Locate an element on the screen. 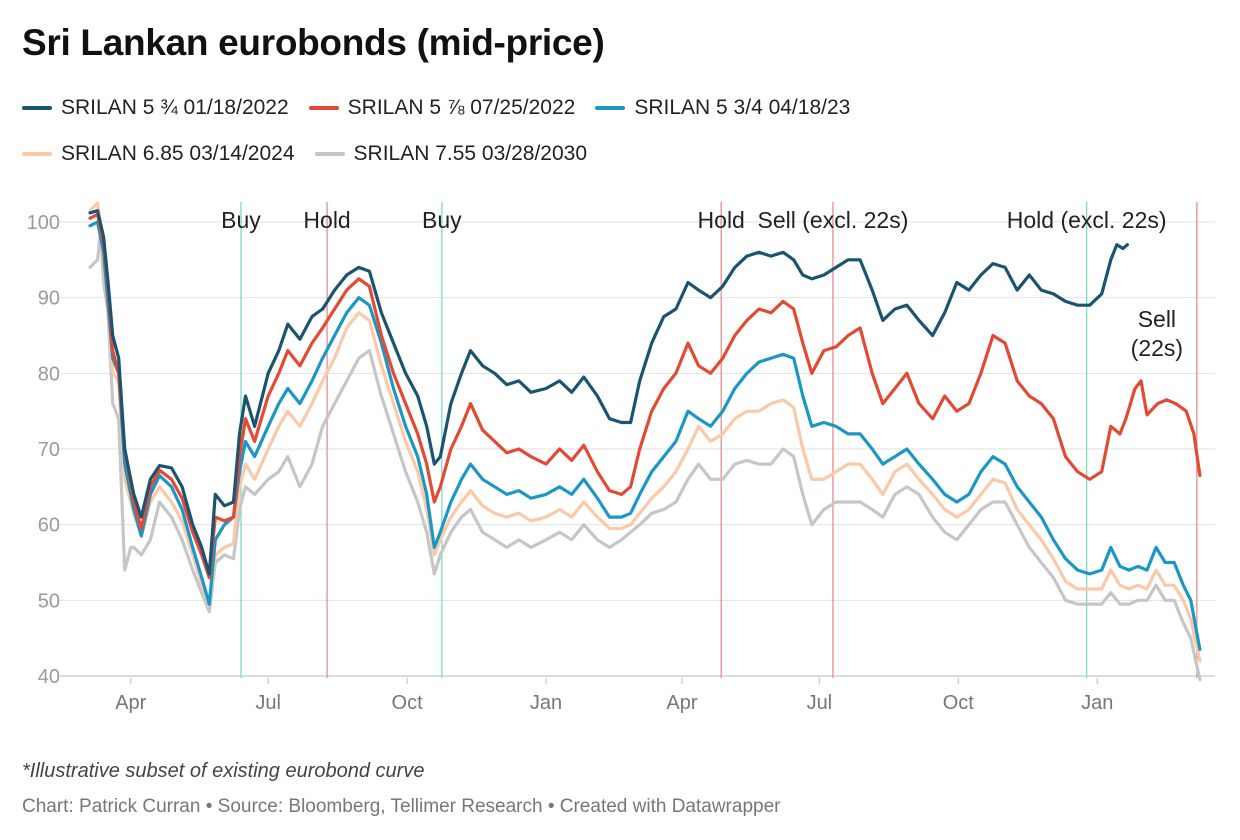 Image resolution: width=1240 pixels, height=840 pixels. legend-label-2: SRILAN 5 3/4 04/18/23 is located at coordinates (742, 107).